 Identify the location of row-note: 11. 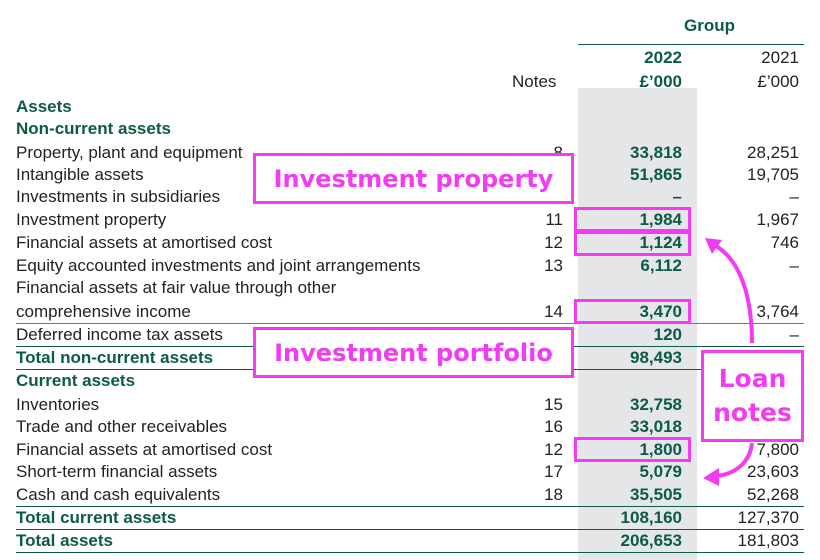
(554, 219).